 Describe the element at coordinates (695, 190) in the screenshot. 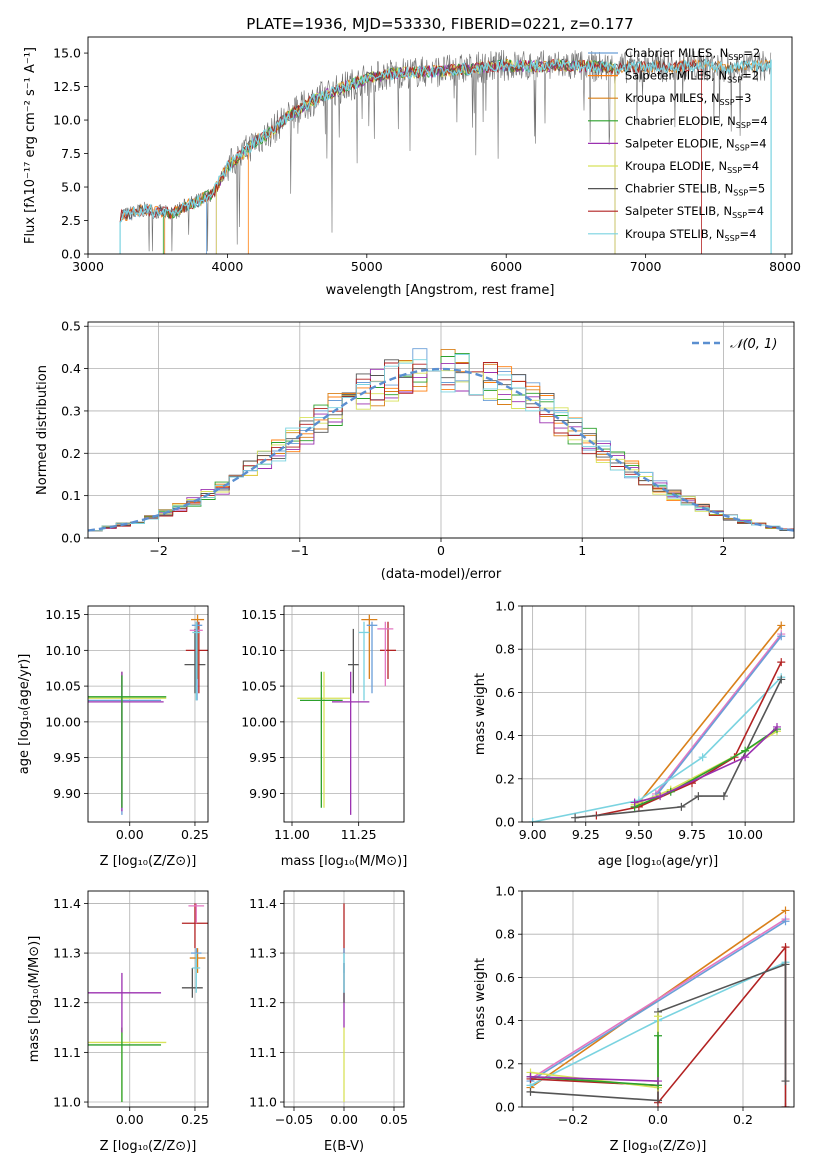

I see `legend-entry: Chabrier STELIB, NSSP=5` at that location.